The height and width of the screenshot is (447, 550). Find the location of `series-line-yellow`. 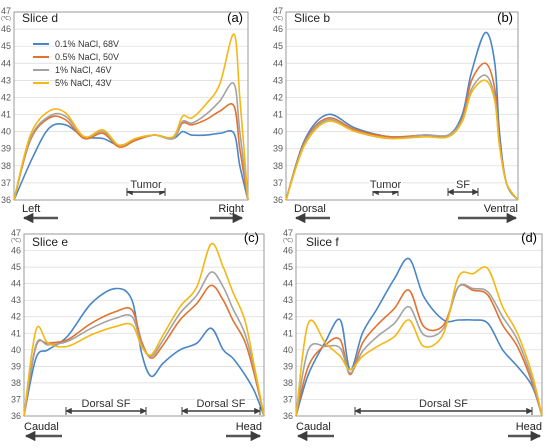

series-line-yellow is located at coordinates (402, 140).